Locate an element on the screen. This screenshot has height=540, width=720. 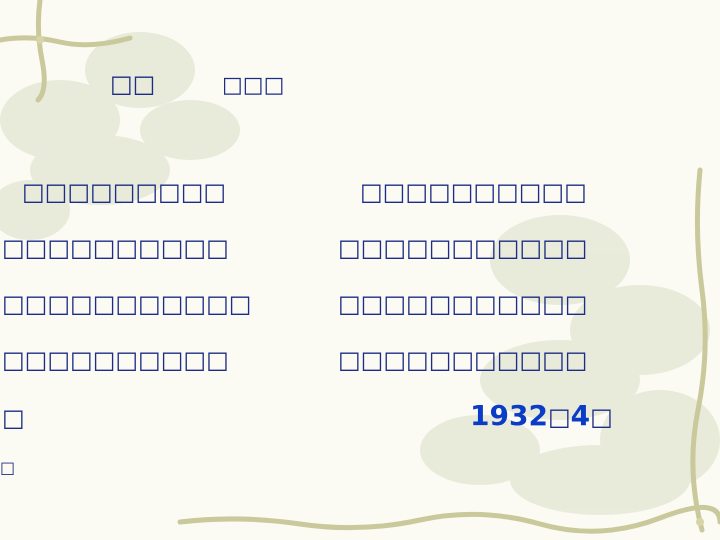
right-line-1: □□□□□□□□□□ is located at coordinates (473, 192).